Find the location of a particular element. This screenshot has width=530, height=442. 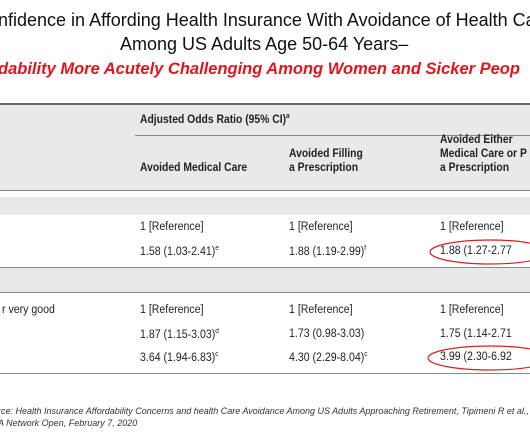

source-line: A Network Open, February 7, 2020 is located at coordinates (69, 423).